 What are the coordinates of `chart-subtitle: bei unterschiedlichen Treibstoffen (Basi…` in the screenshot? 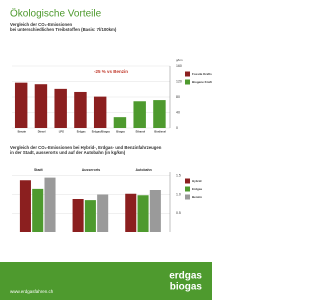 It's located at (63, 29).